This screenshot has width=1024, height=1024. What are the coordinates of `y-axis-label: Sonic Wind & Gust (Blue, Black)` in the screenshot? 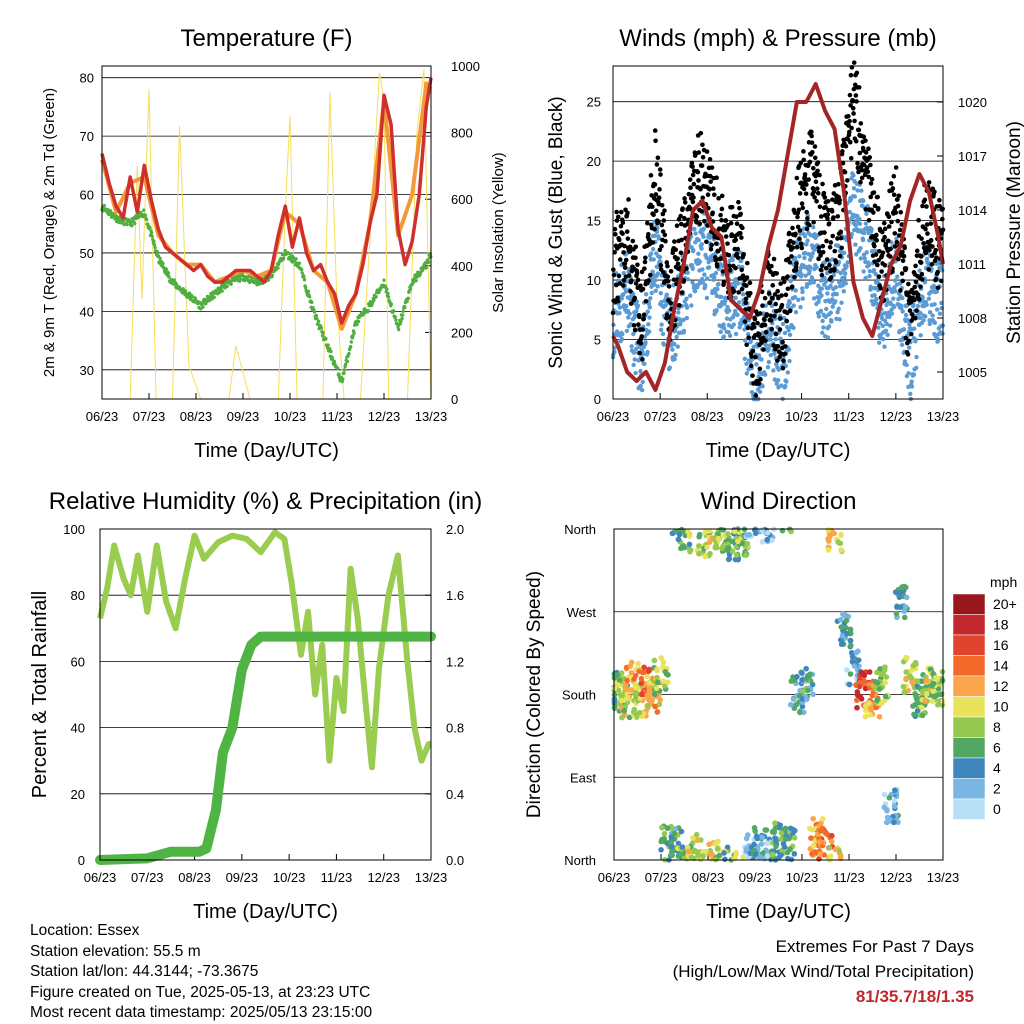 It's located at (556, 232).